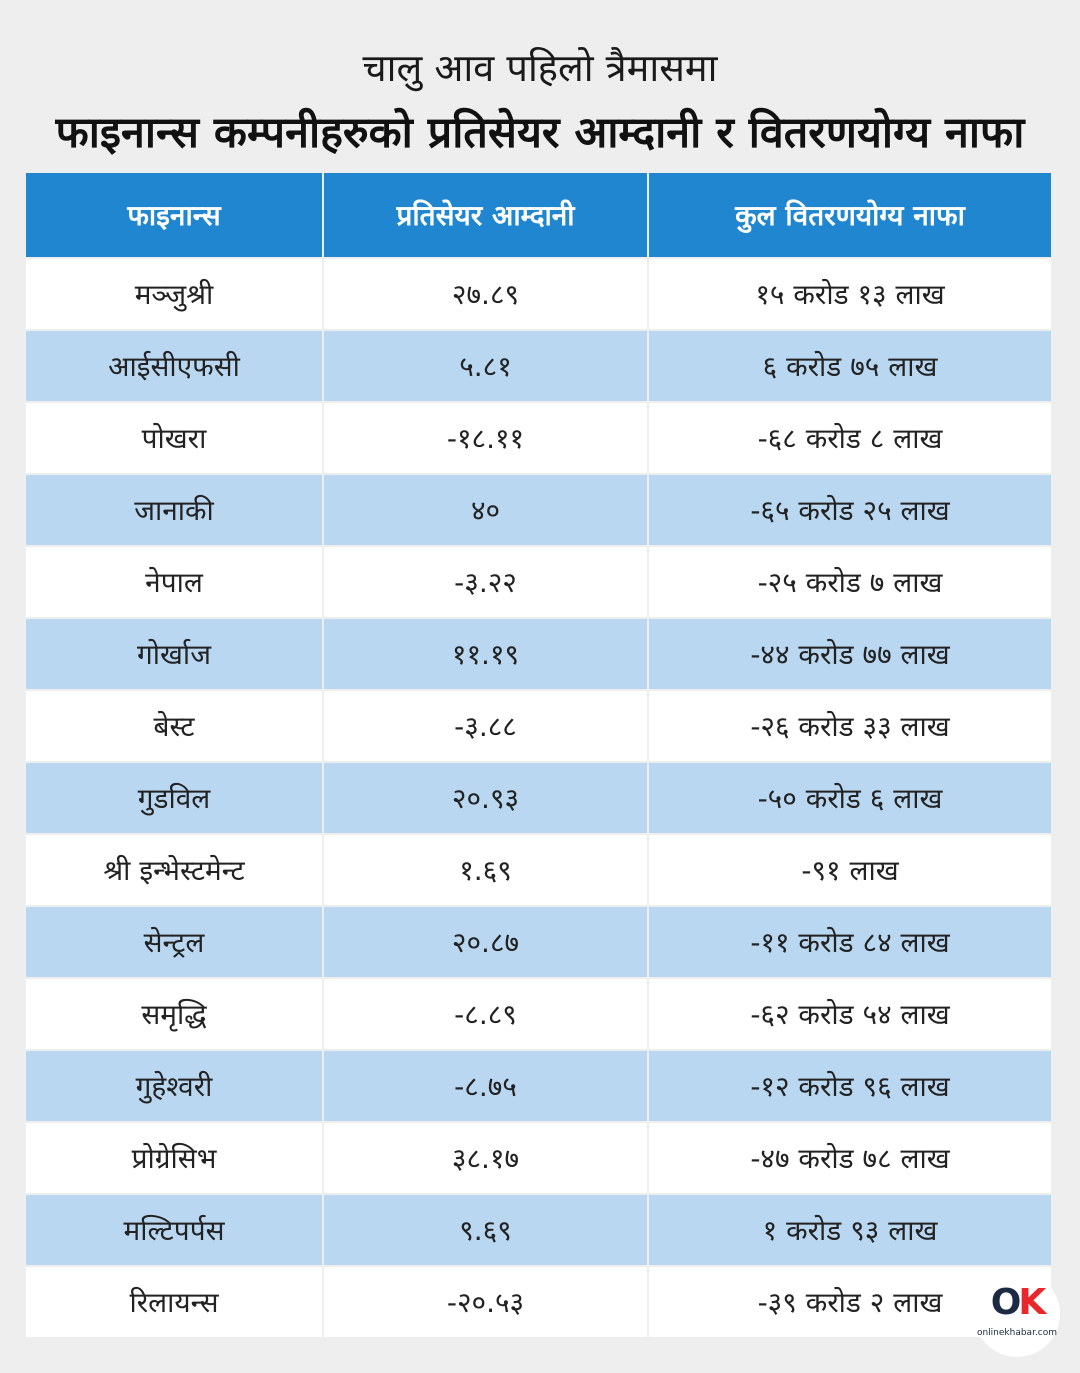  What do you see at coordinates (174, 294) in the screenshot?
I see `cell-finance: मञ्जुश्री` at bounding box center [174, 294].